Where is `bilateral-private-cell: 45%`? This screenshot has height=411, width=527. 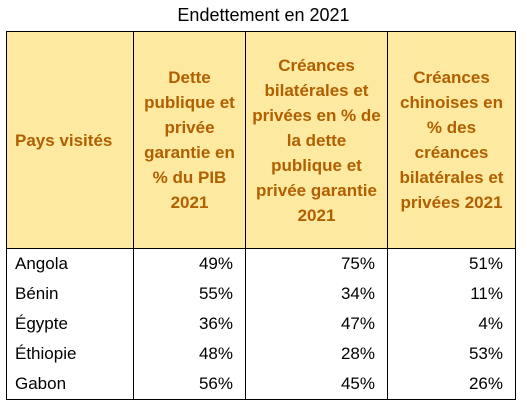 bilateral-private-cell: 45% is located at coordinates (316, 384).